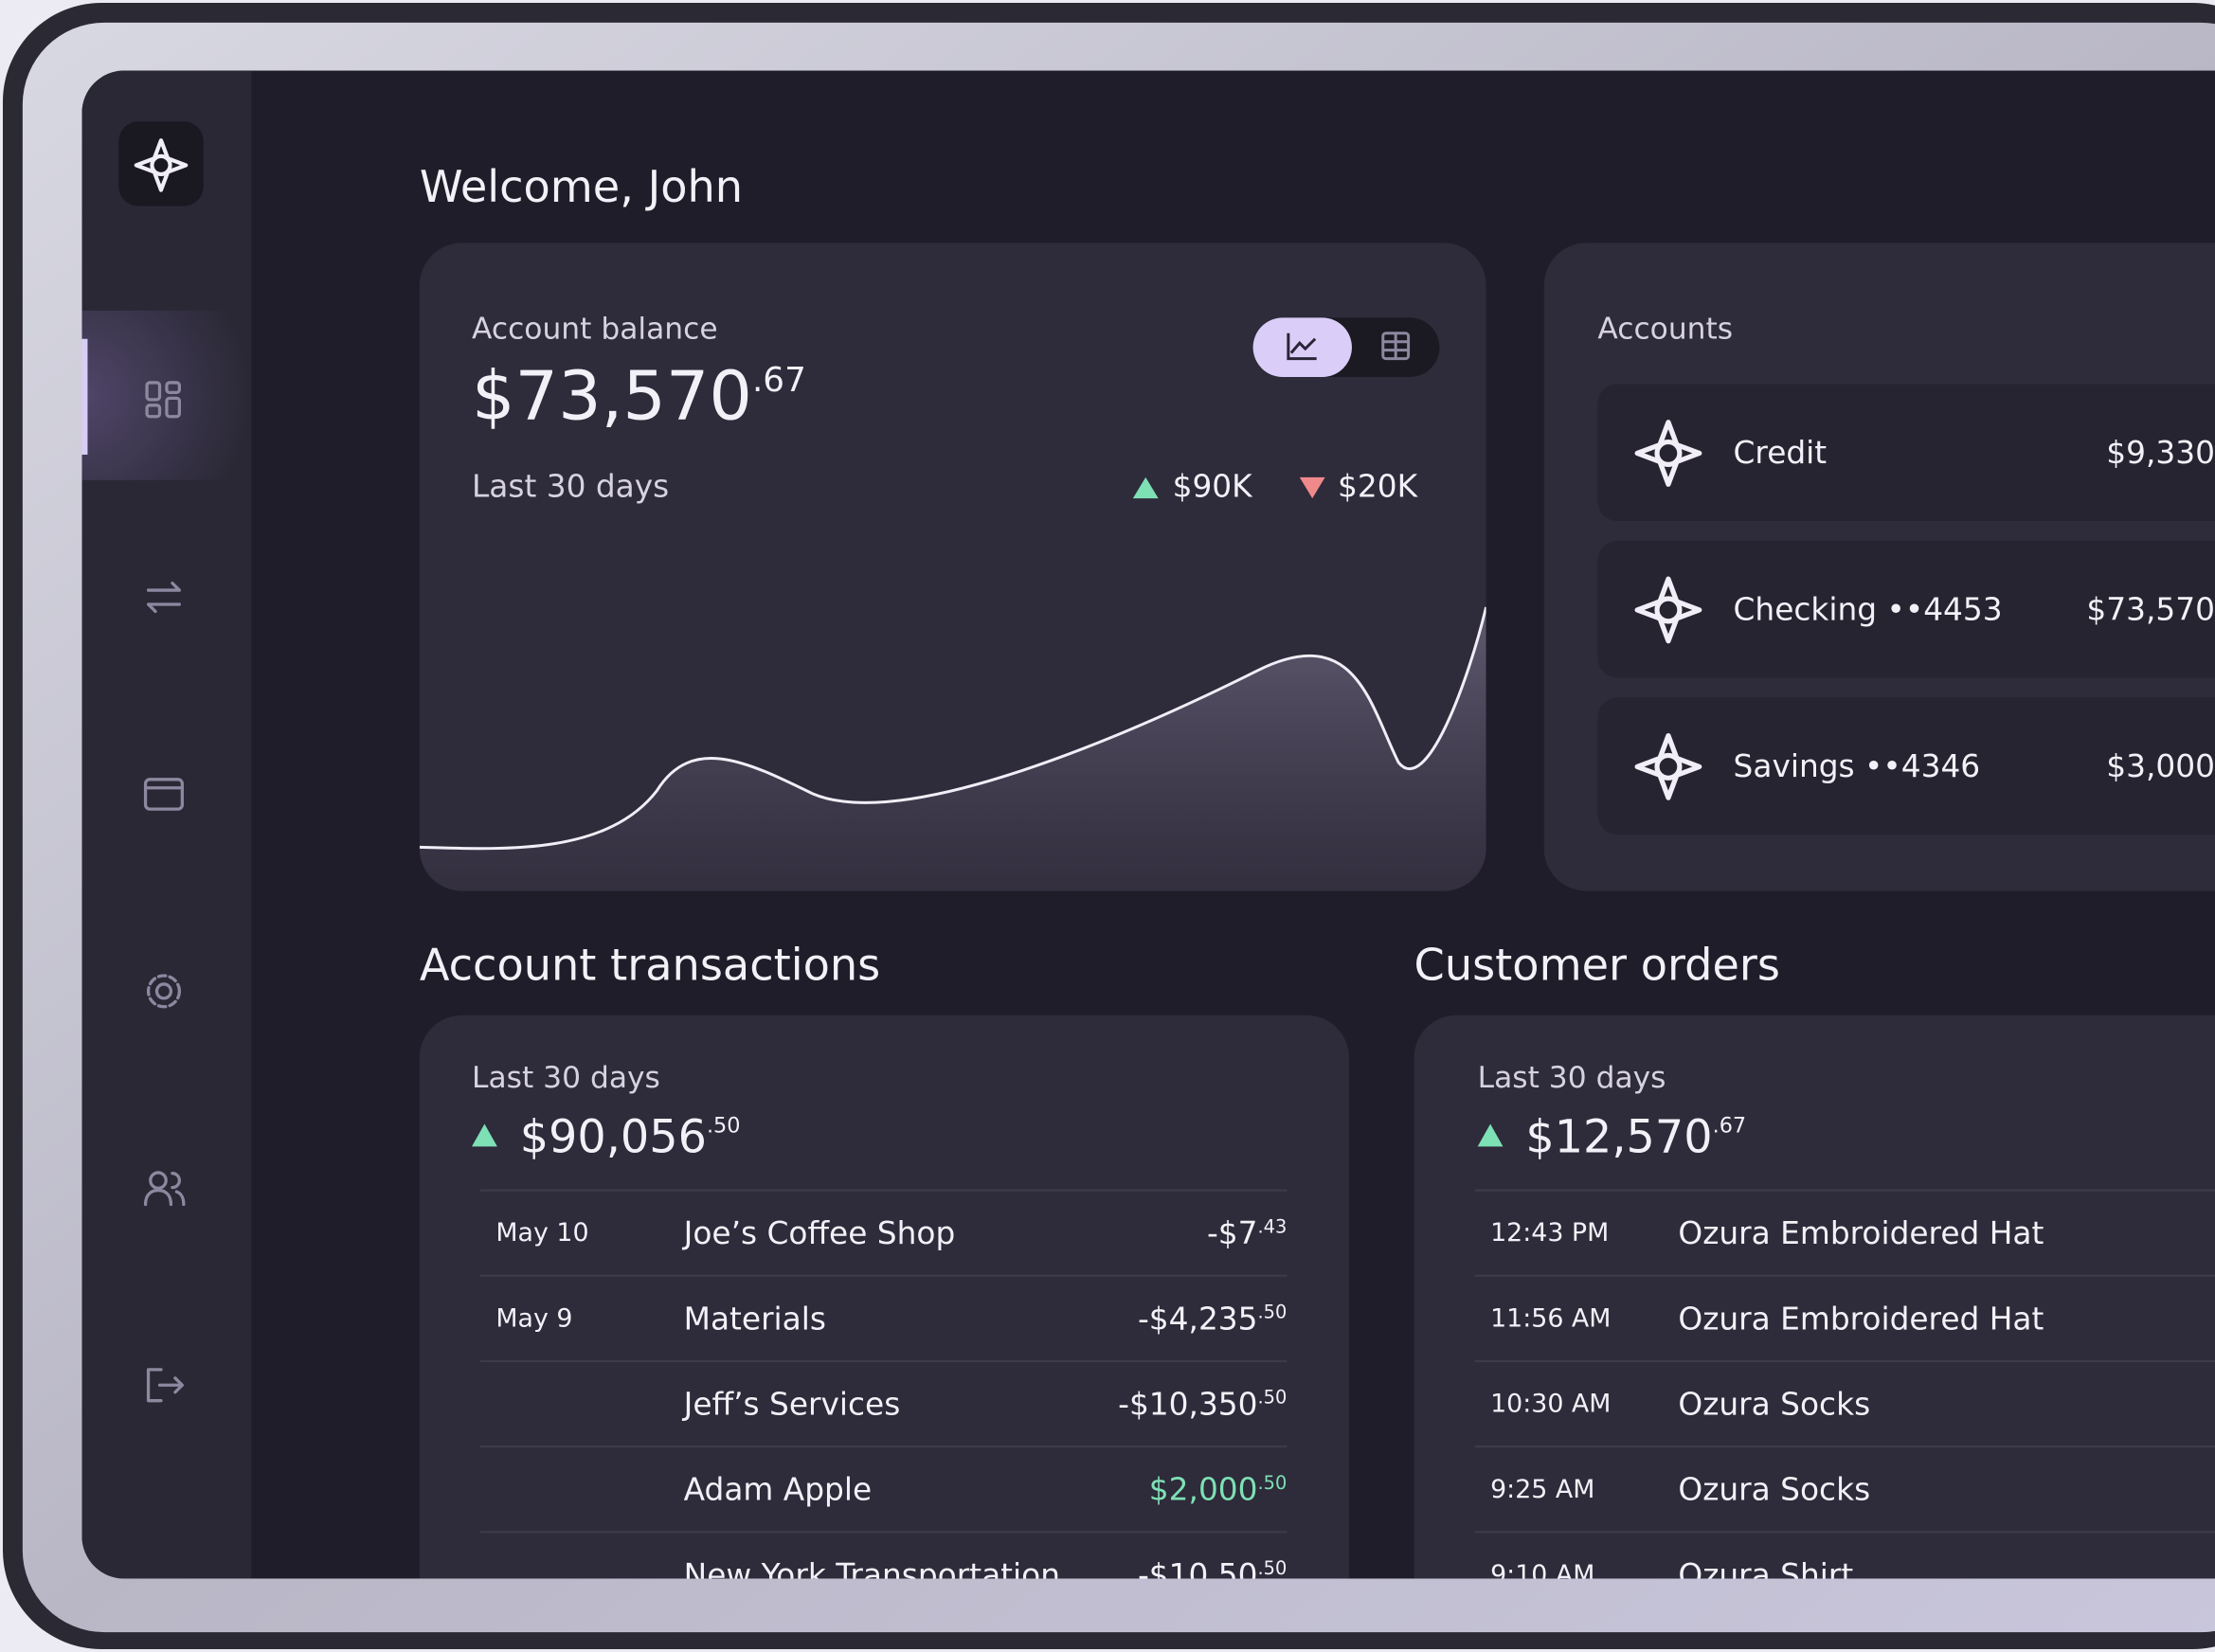  Describe the element at coordinates (164, 597) in the screenshot. I see `nav-transfers` at that location.